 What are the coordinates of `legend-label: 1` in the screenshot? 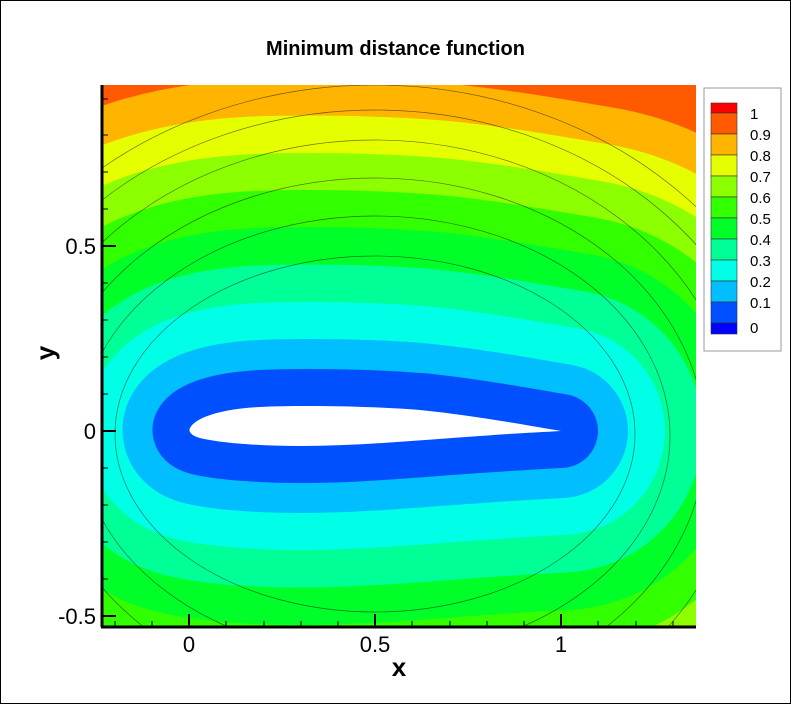 It's located at (754, 114).